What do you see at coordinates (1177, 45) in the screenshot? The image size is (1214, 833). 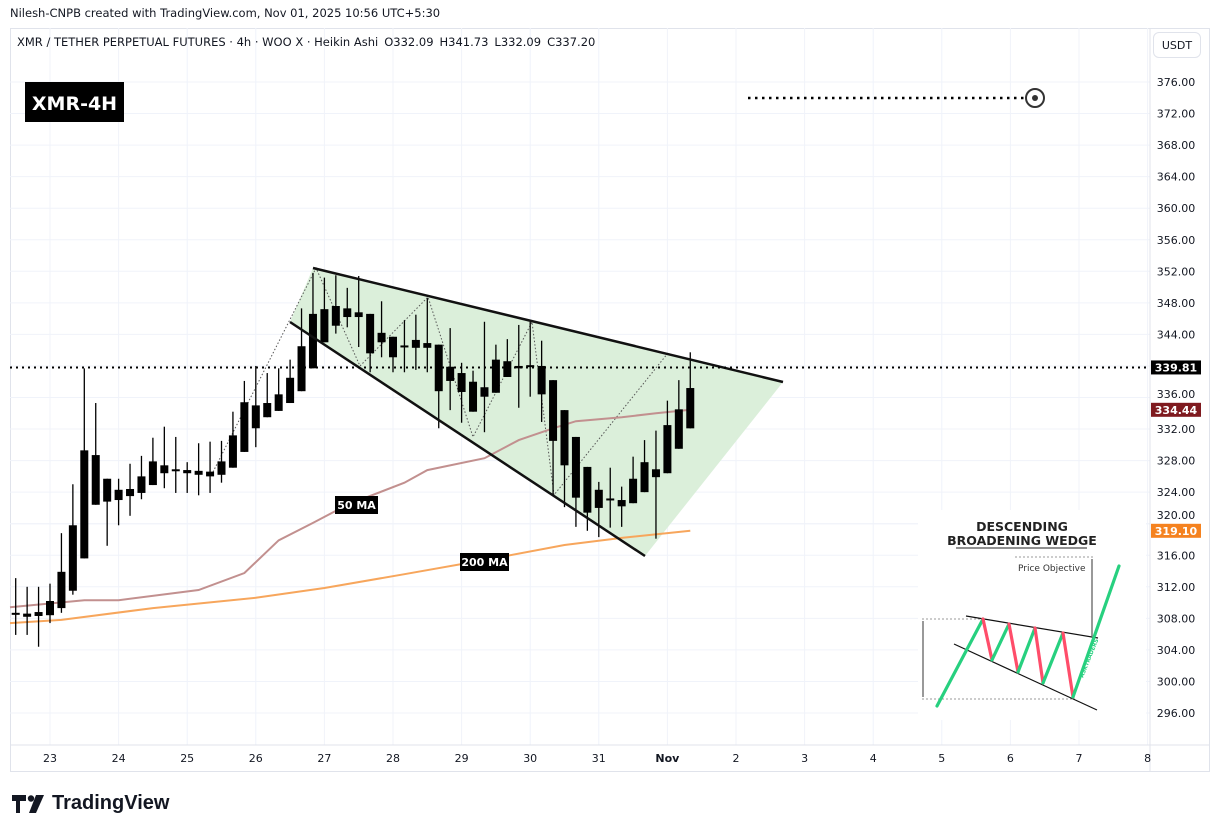 I see `currency-button: USDT` at bounding box center [1177, 45].